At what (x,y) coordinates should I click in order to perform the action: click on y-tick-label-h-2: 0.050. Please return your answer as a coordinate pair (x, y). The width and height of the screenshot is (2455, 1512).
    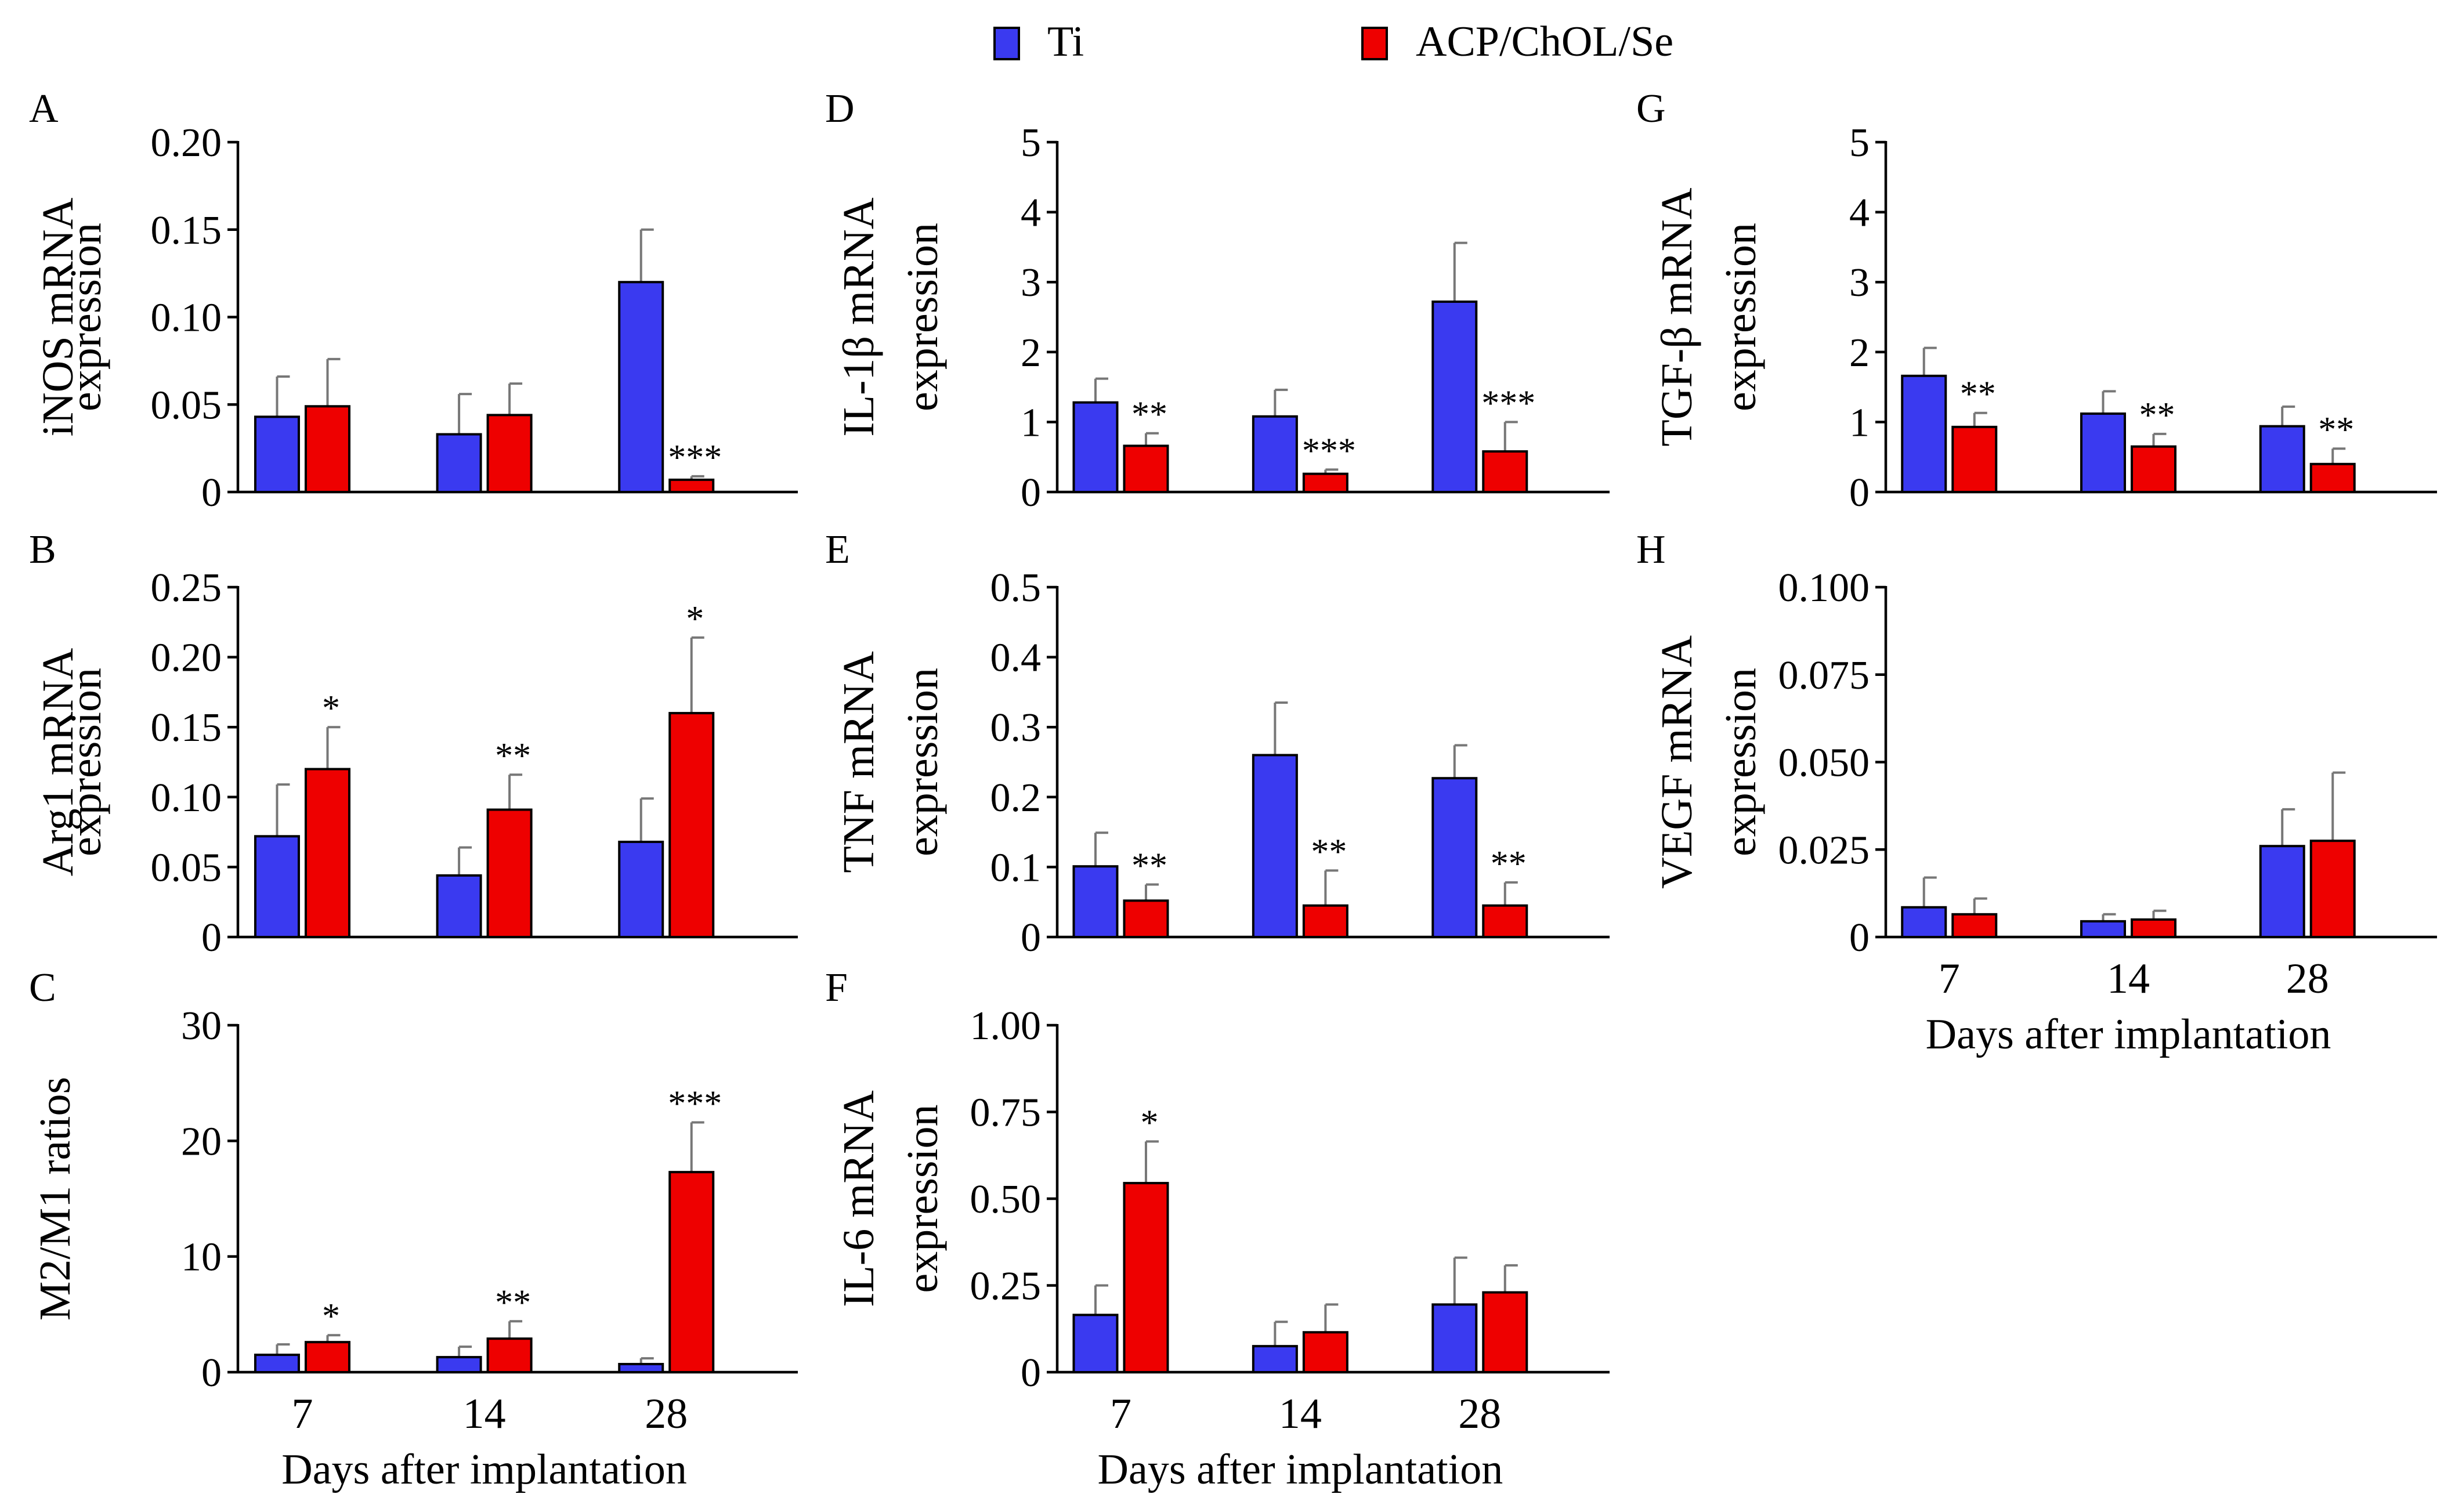
    Looking at the image, I should click on (1824, 763).